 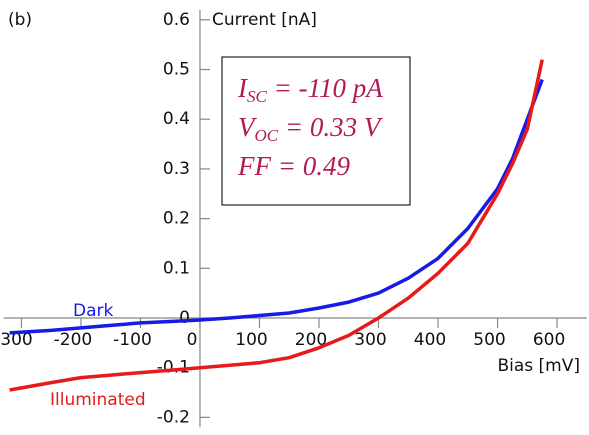 What do you see at coordinates (325, 88) in the screenshot?
I see `annotation-rest: = -110 pA` at bounding box center [325, 88].